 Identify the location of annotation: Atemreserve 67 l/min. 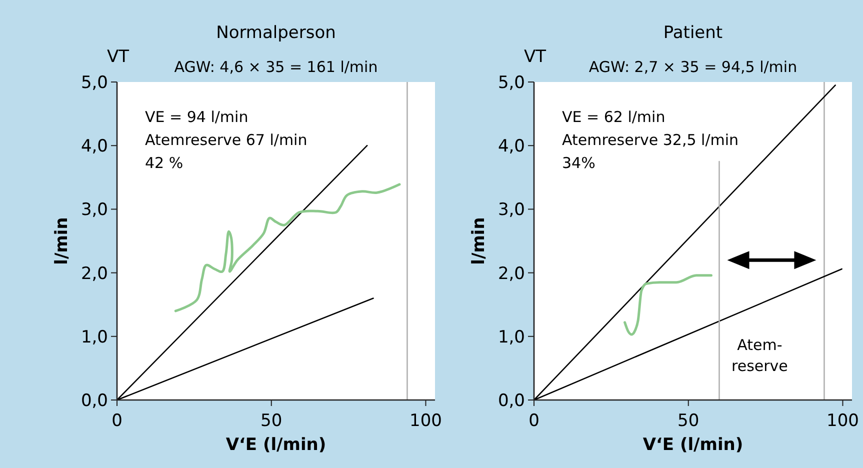
(226, 140).